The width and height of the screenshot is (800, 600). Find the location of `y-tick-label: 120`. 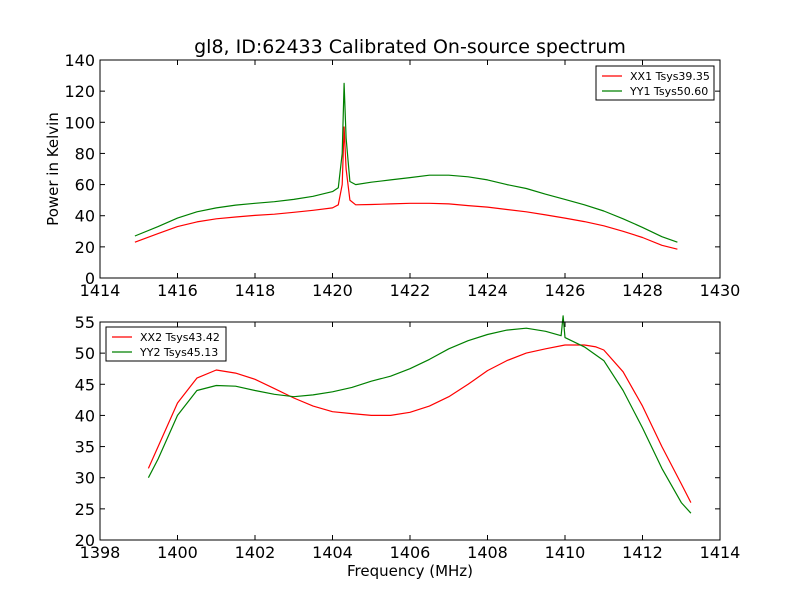

y-tick-label: 120 is located at coordinates (79, 91).